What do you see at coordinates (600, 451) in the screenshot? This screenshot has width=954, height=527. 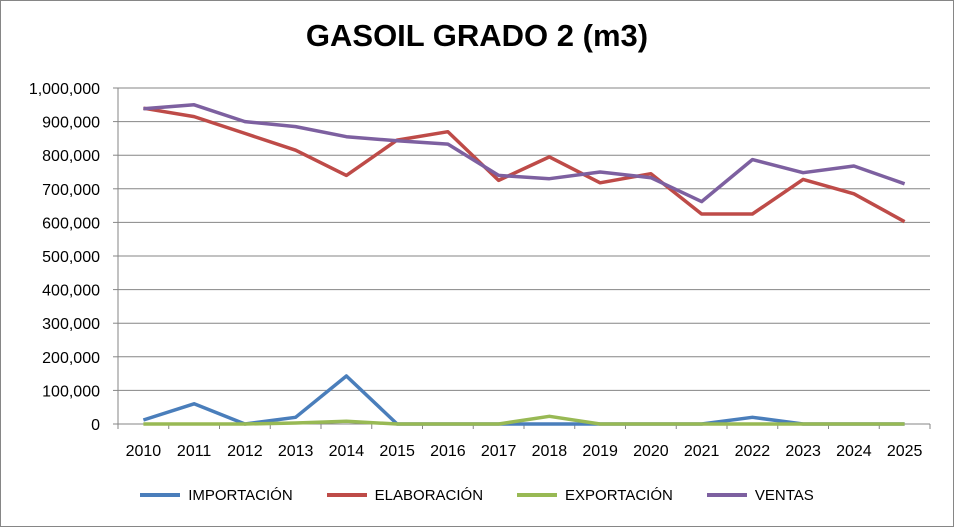 I see `x-tick-label: 2019` at bounding box center [600, 451].